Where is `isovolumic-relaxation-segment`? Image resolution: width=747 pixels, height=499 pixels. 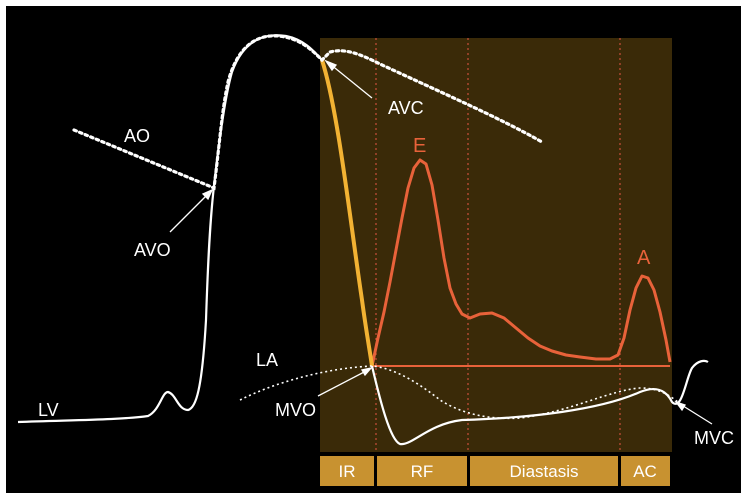 isovolumic-relaxation-segment is located at coordinates (347, 213).